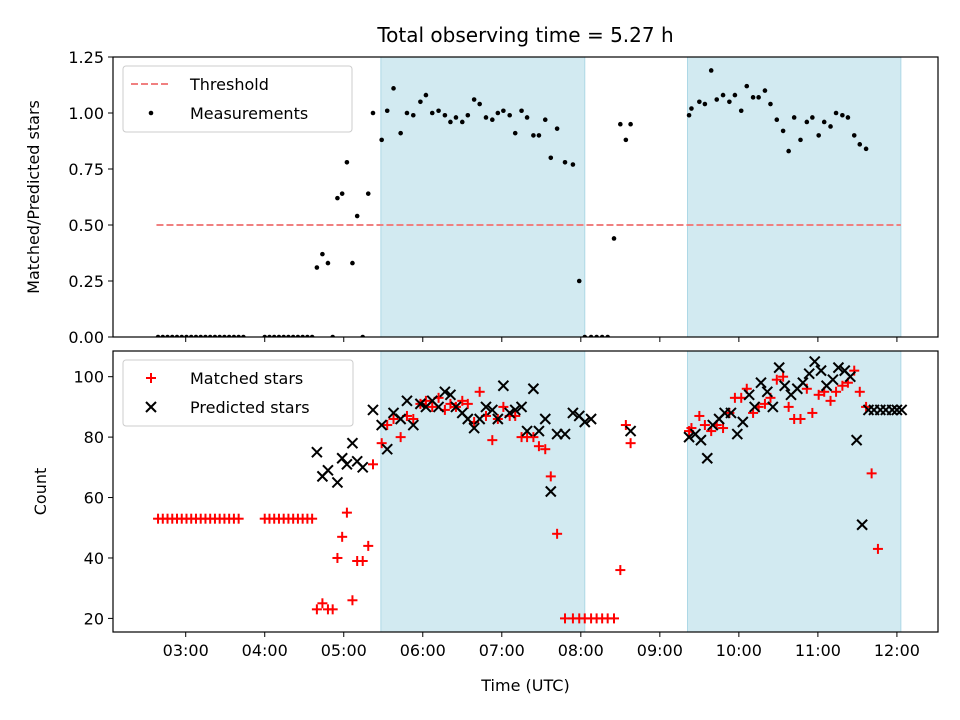 The height and width of the screenshot is (720, 960). Describe the element at coordinates (86, 169) in the screenshot. I see `y-tick-label: 0.75` at that location.